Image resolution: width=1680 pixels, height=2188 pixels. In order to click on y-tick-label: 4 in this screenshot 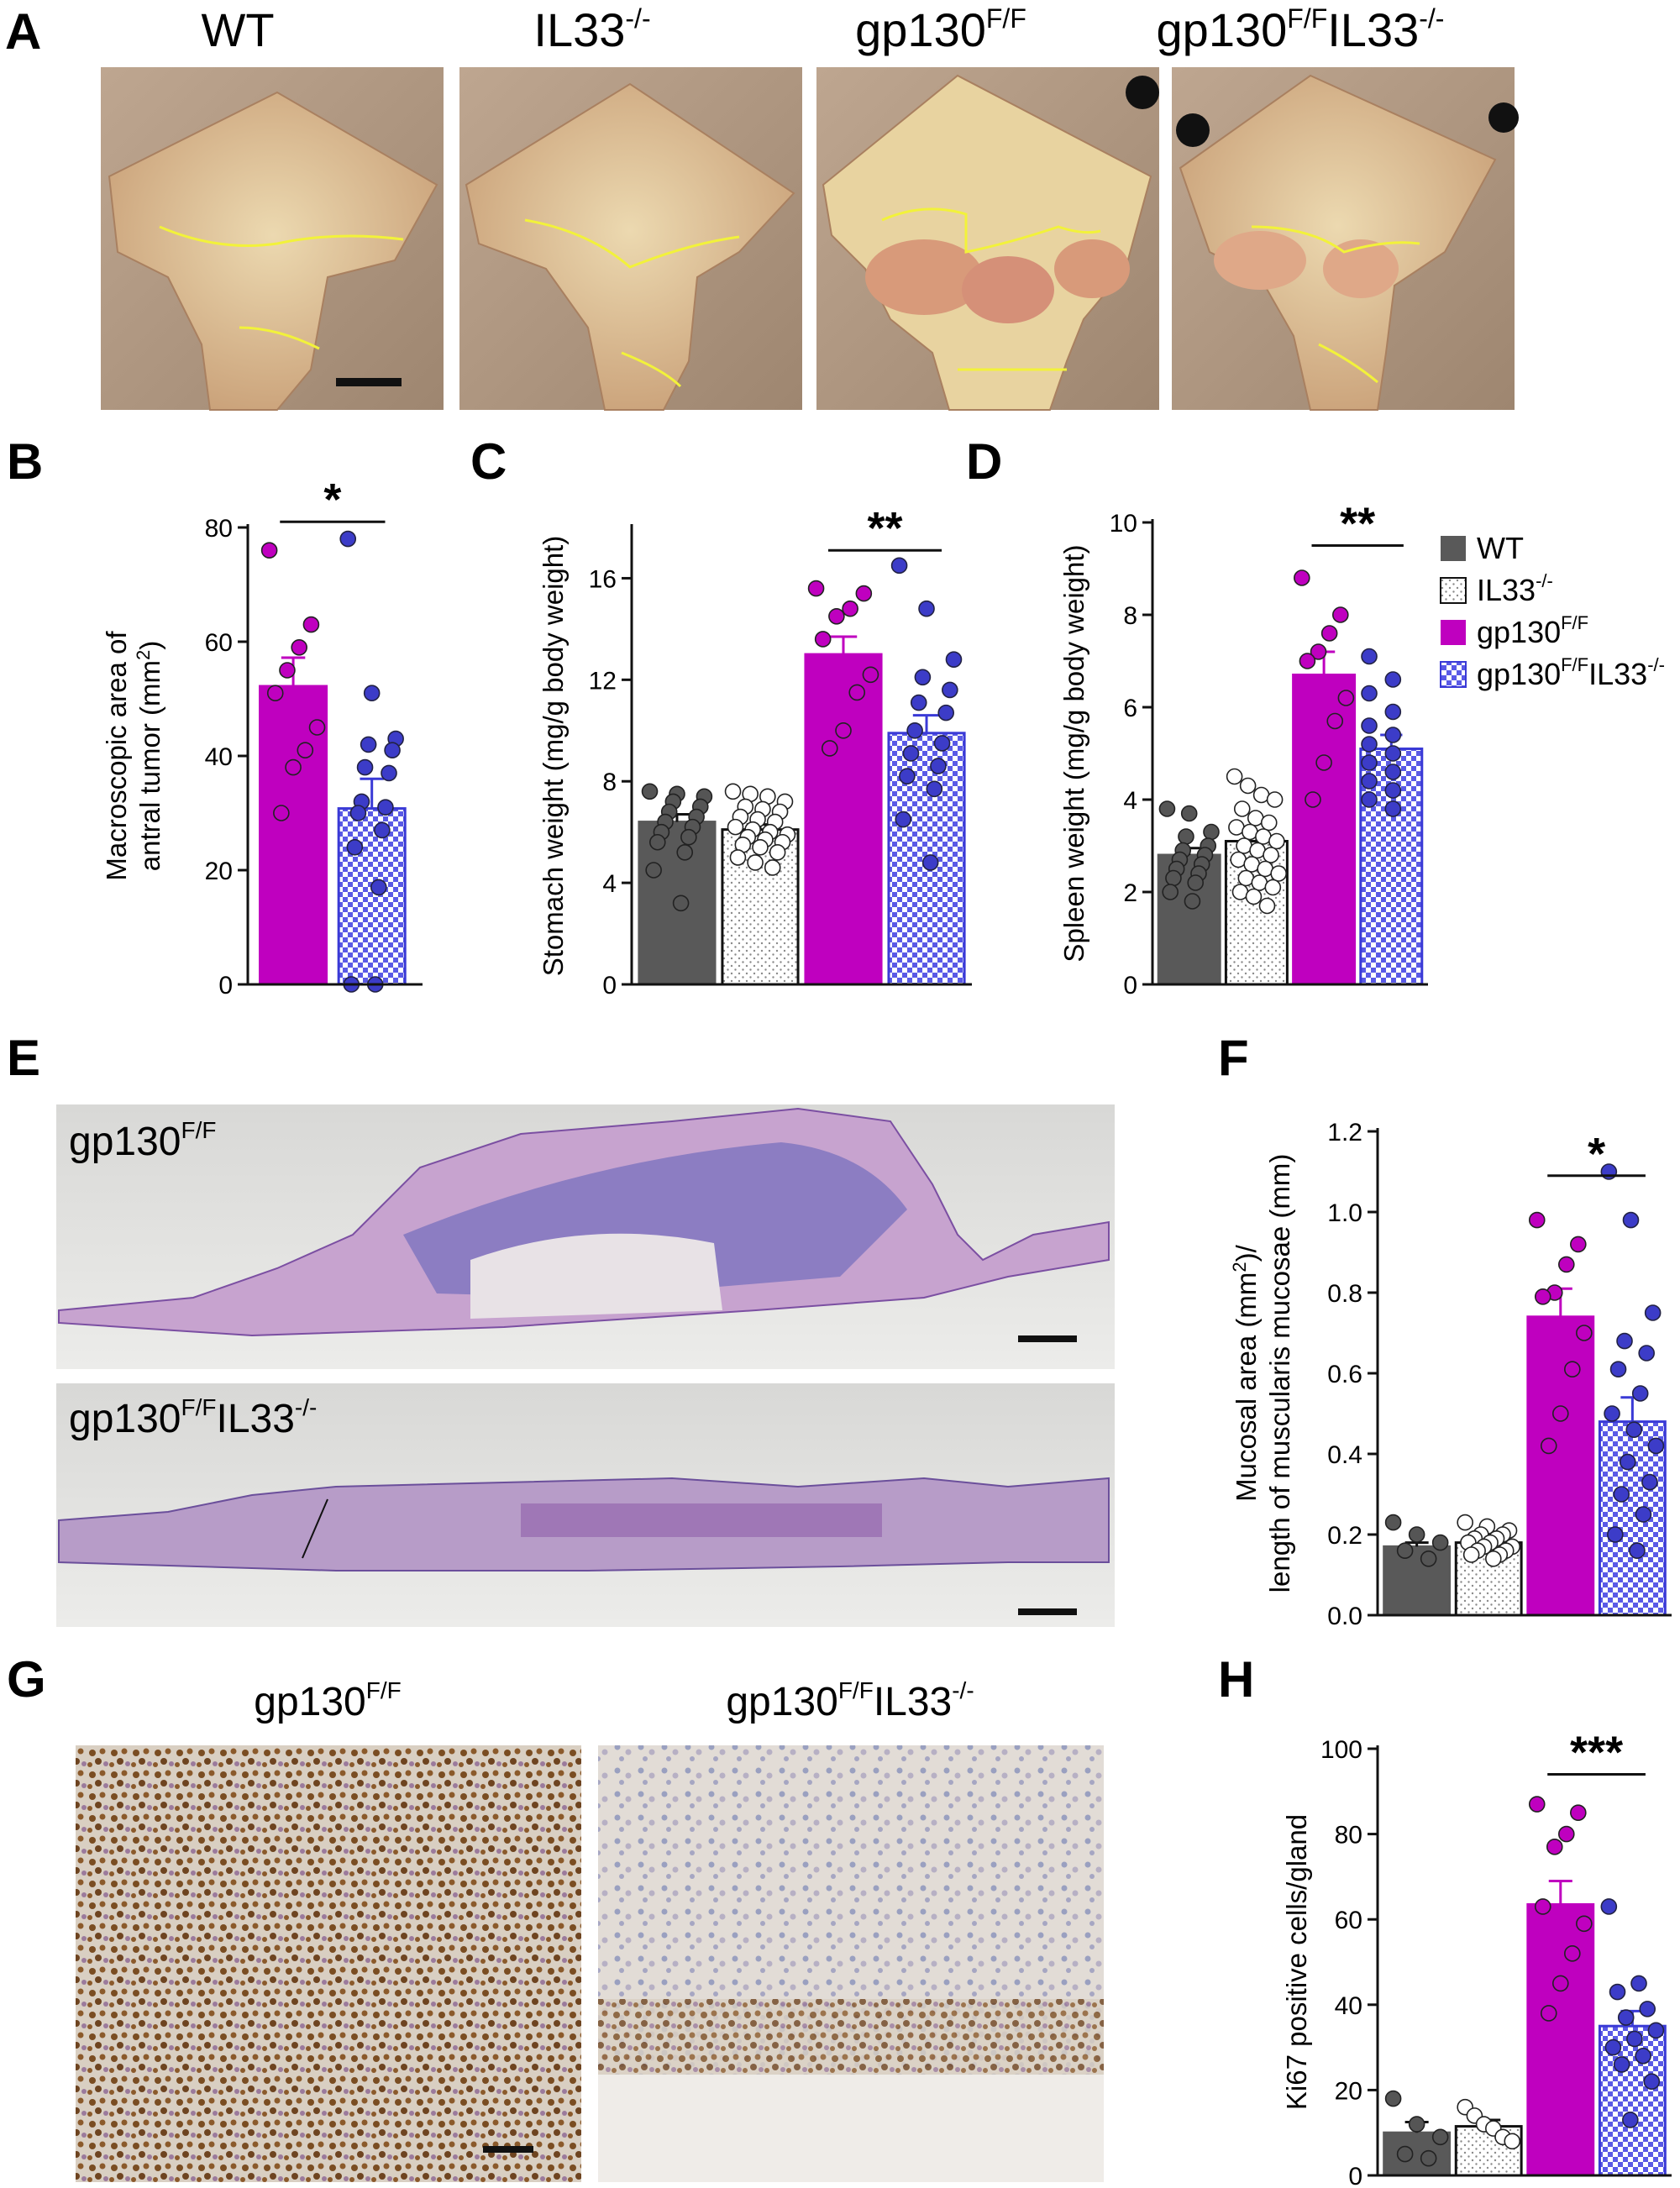, I will do `click(1130, 801)`.